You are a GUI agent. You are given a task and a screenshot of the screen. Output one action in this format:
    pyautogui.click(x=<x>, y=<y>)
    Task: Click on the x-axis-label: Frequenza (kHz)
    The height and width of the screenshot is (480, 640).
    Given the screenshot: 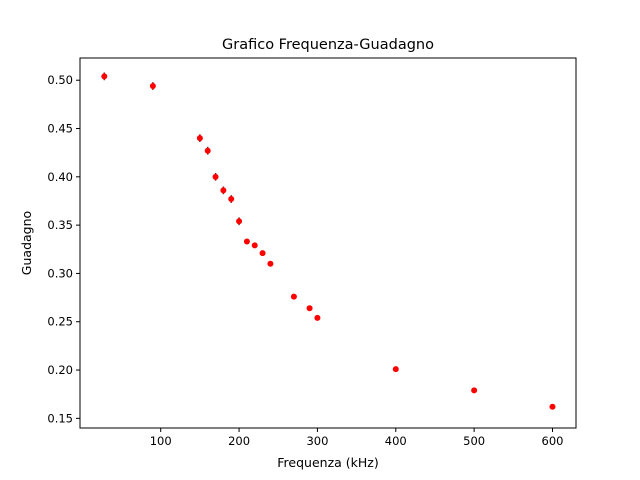 What is the action you would take?
    pyautogui.click(x=327, y=462)
    